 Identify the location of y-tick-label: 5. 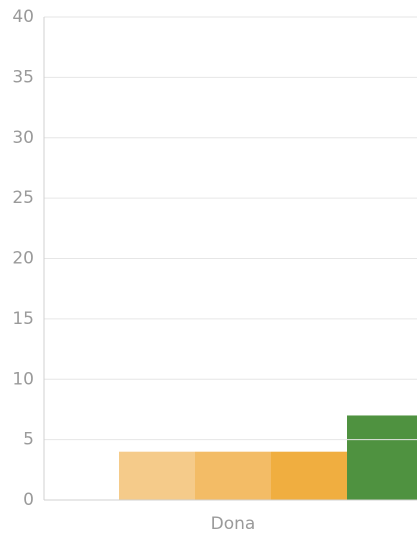
(28, 440).